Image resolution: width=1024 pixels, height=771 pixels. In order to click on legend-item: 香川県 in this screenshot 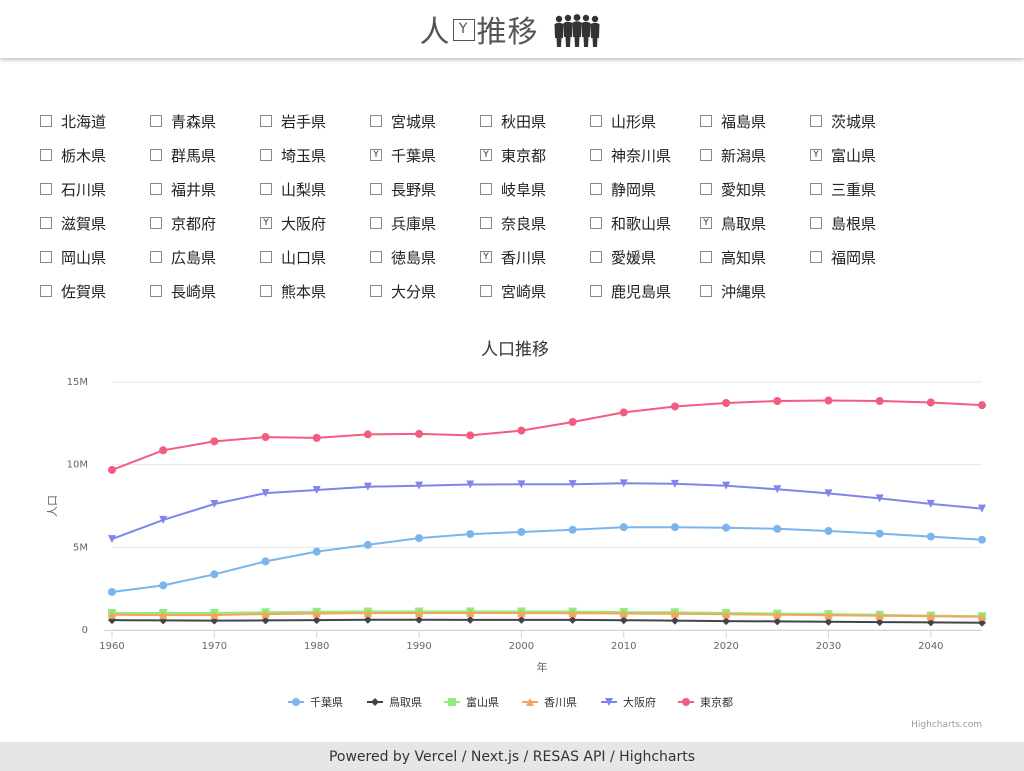, I will do `click(560, 702)`.